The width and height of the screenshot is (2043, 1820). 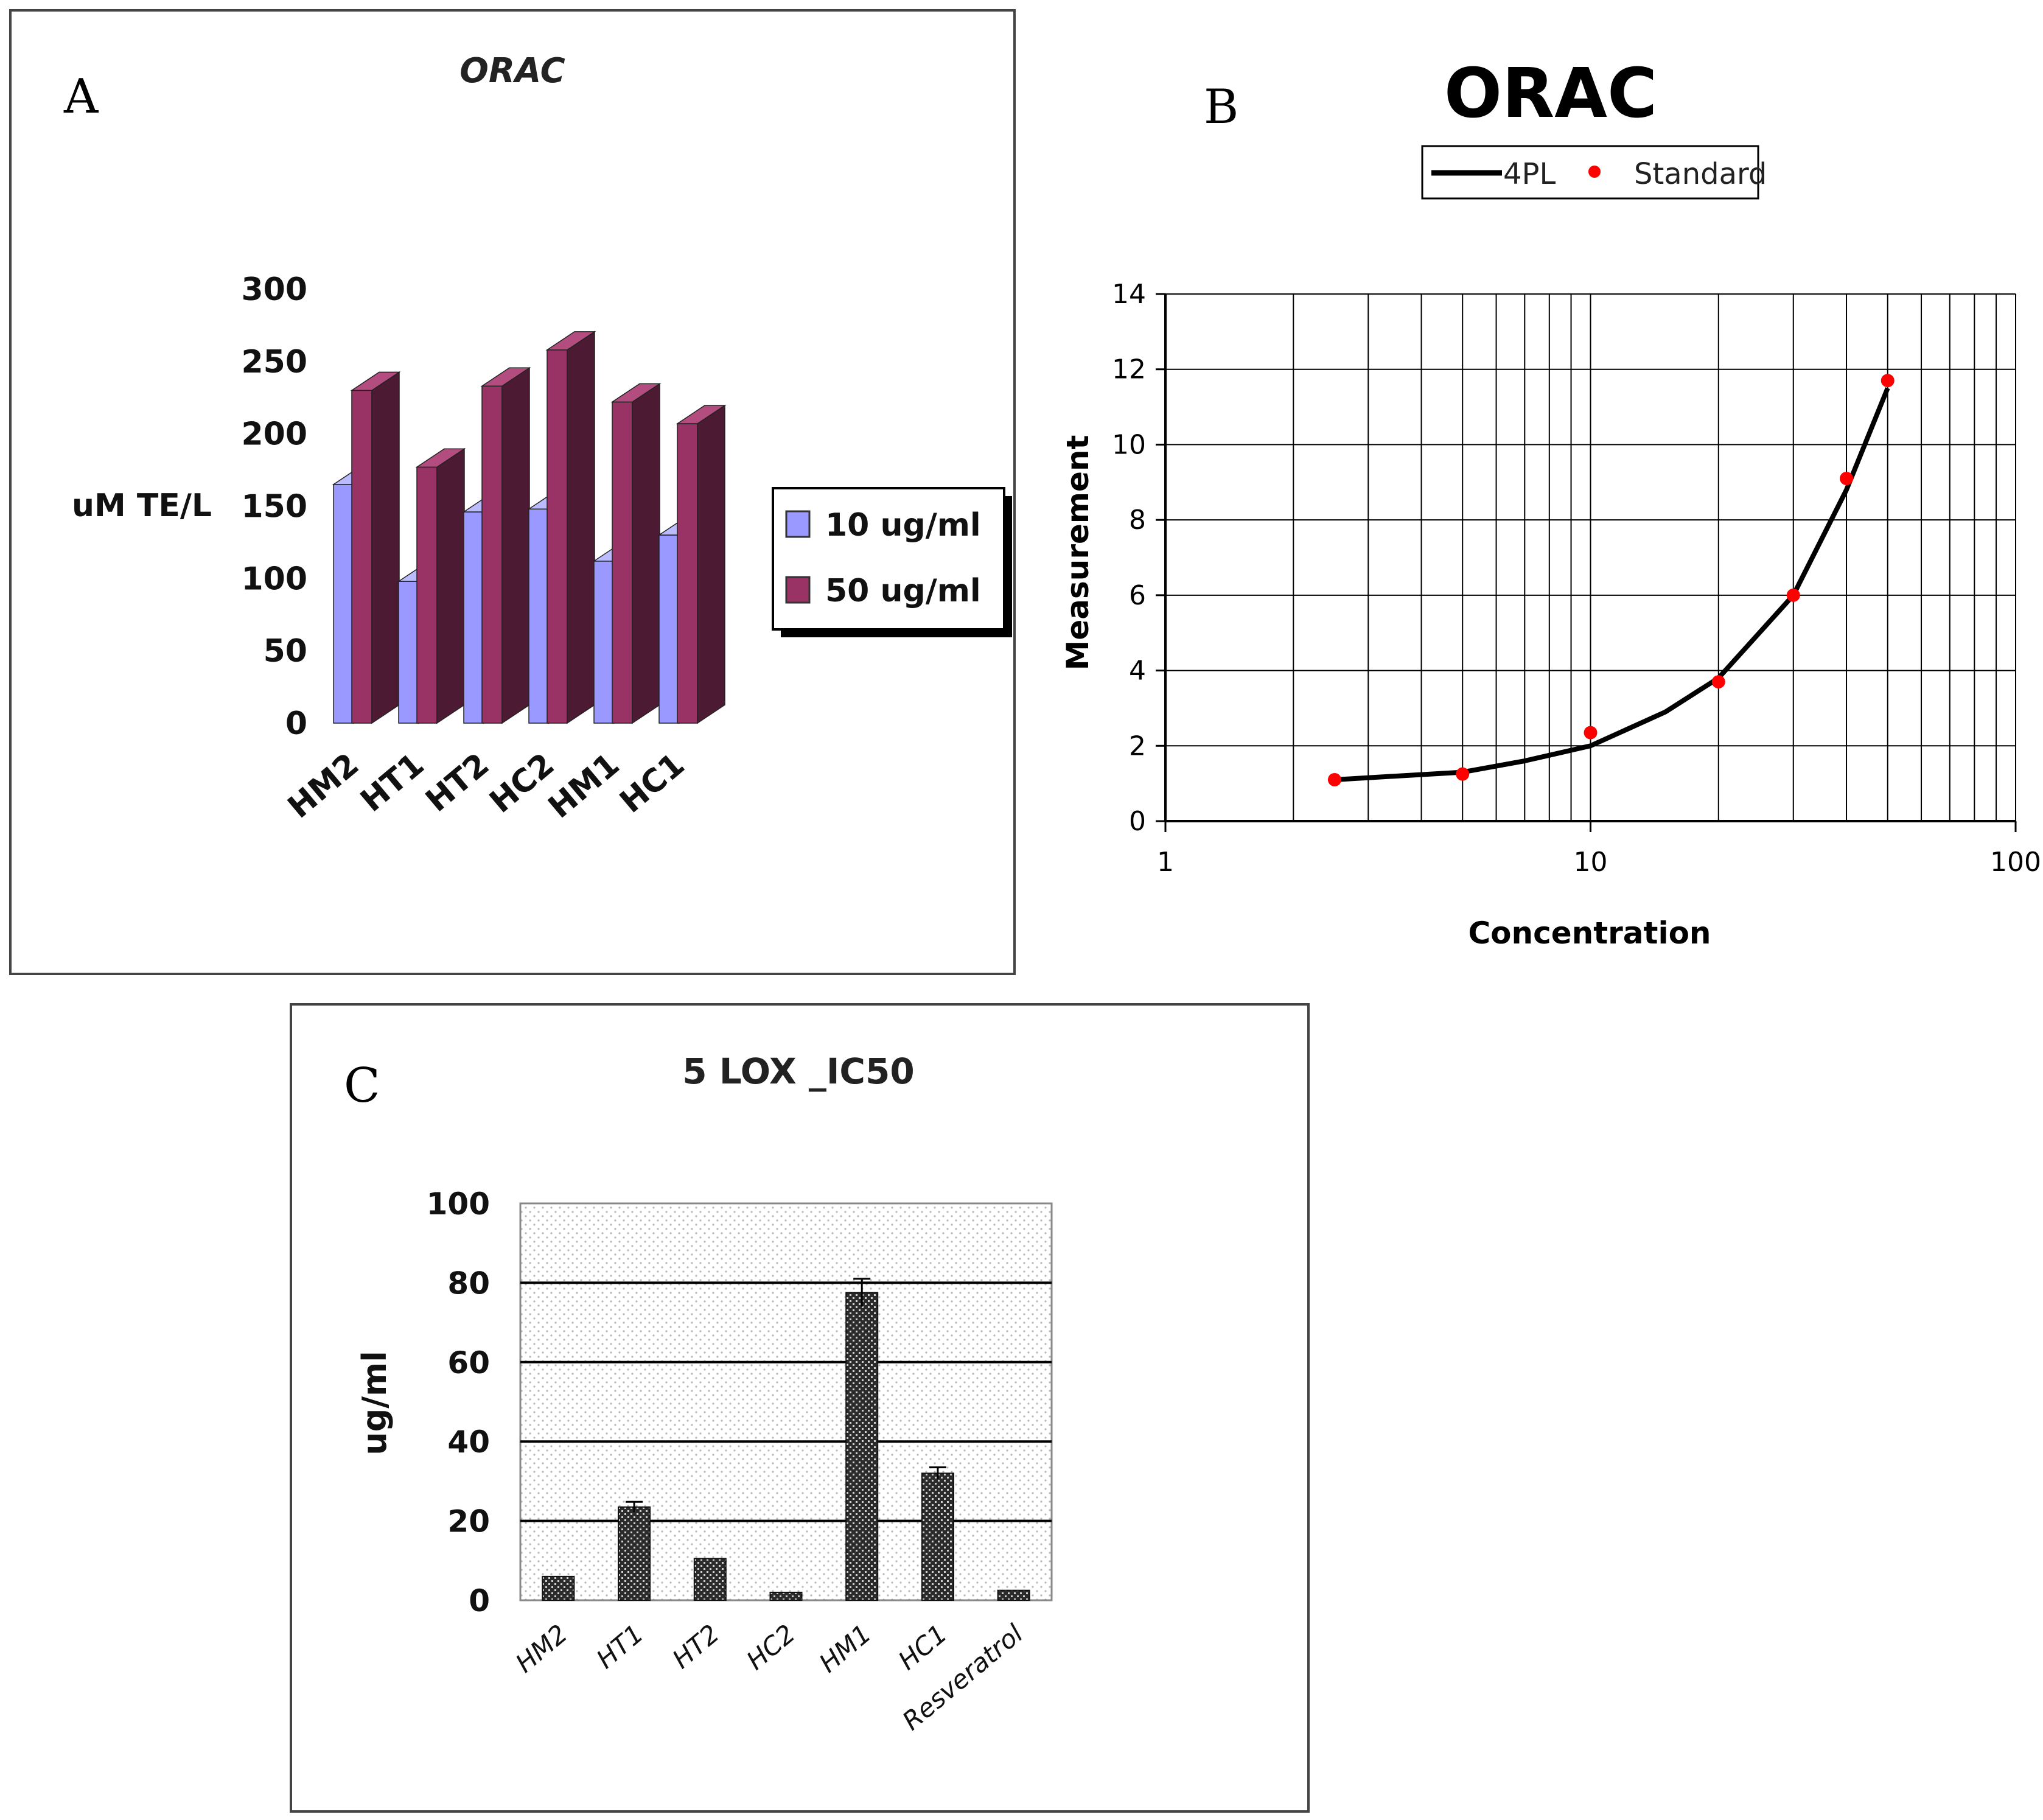 I want to click on chart-c-plot-area, so click(x=786, y=1402).